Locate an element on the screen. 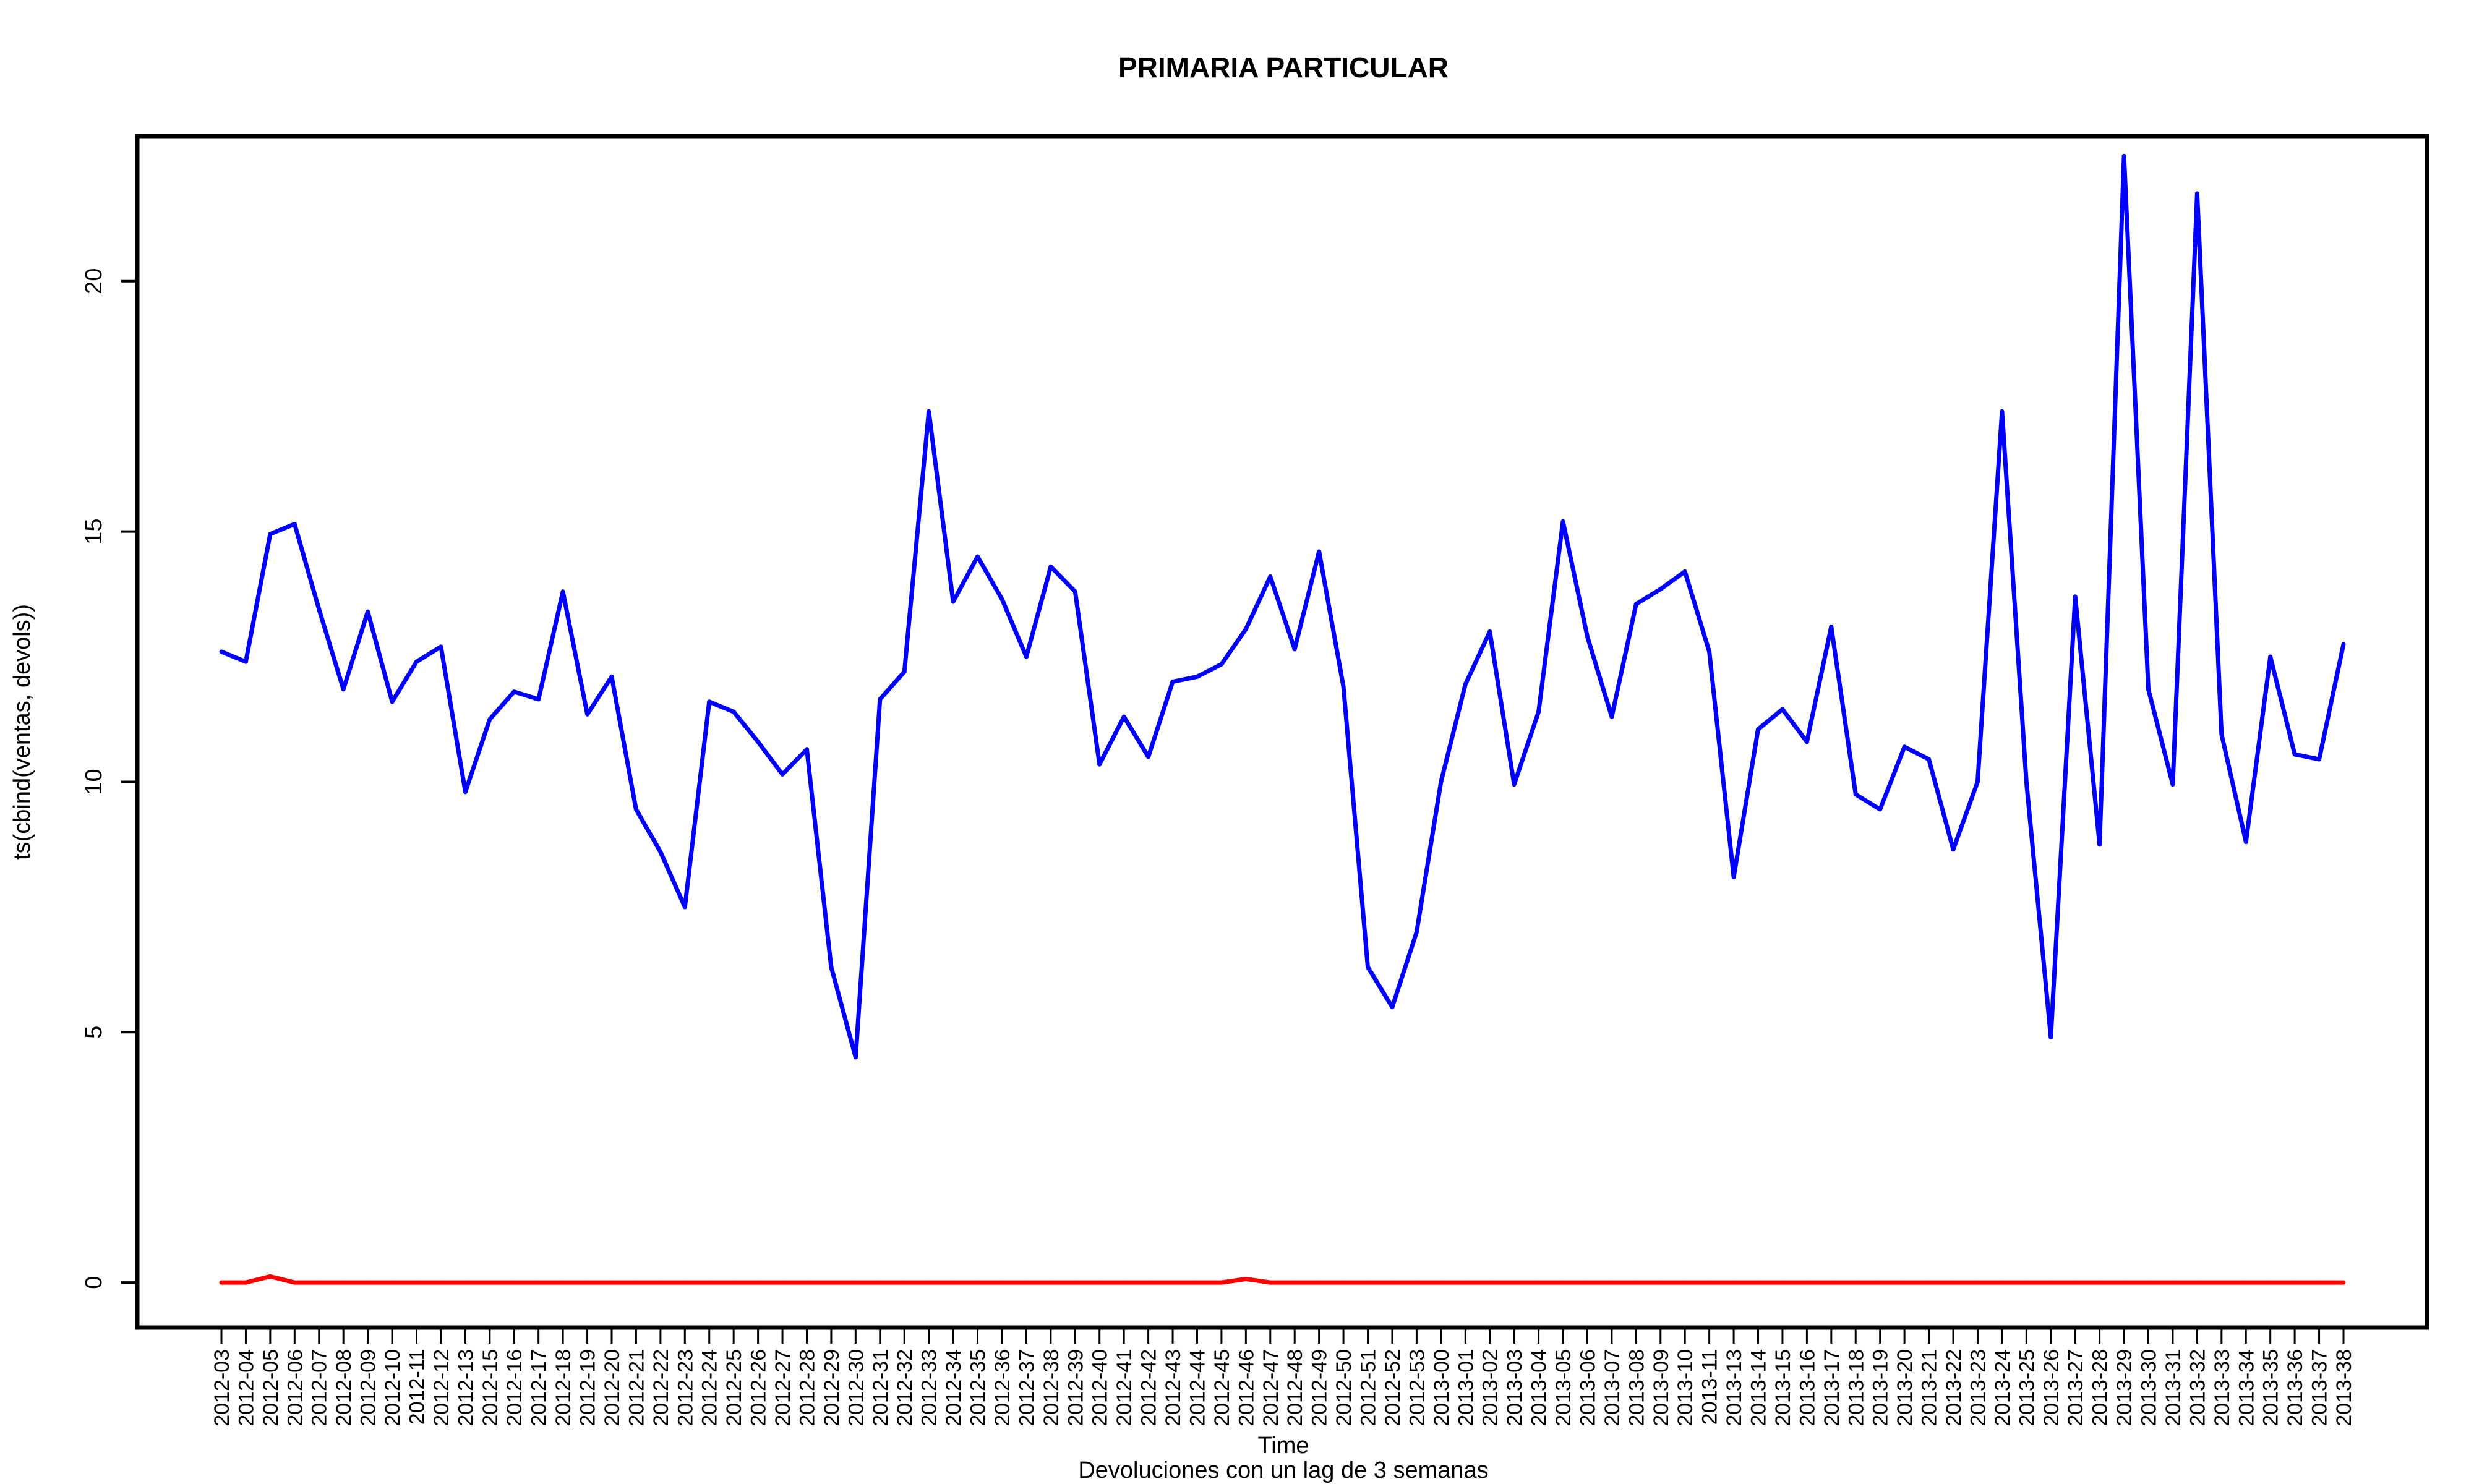  x-tick-label: 2012-31 is located at coordinates (880, 1387).